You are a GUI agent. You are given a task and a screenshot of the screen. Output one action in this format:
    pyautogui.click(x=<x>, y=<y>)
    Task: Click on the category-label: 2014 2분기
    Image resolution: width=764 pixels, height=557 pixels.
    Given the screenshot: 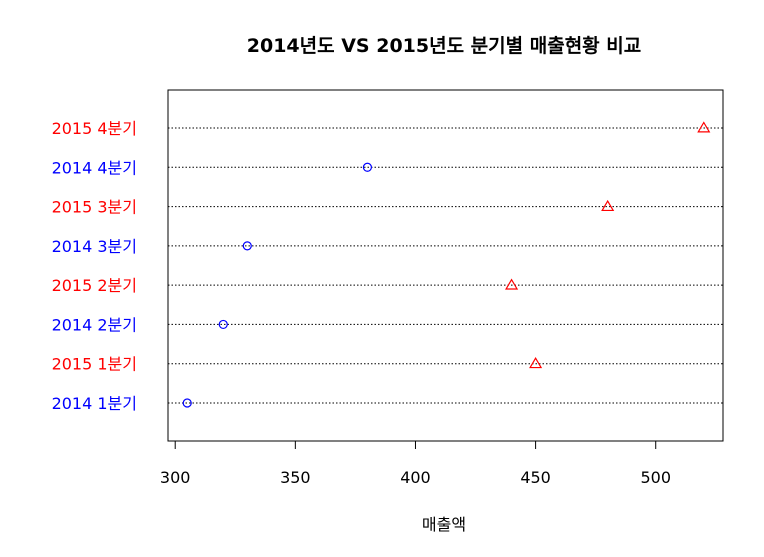 What is the action you would take?
    pyautogui.click(x=94, y=324)
    